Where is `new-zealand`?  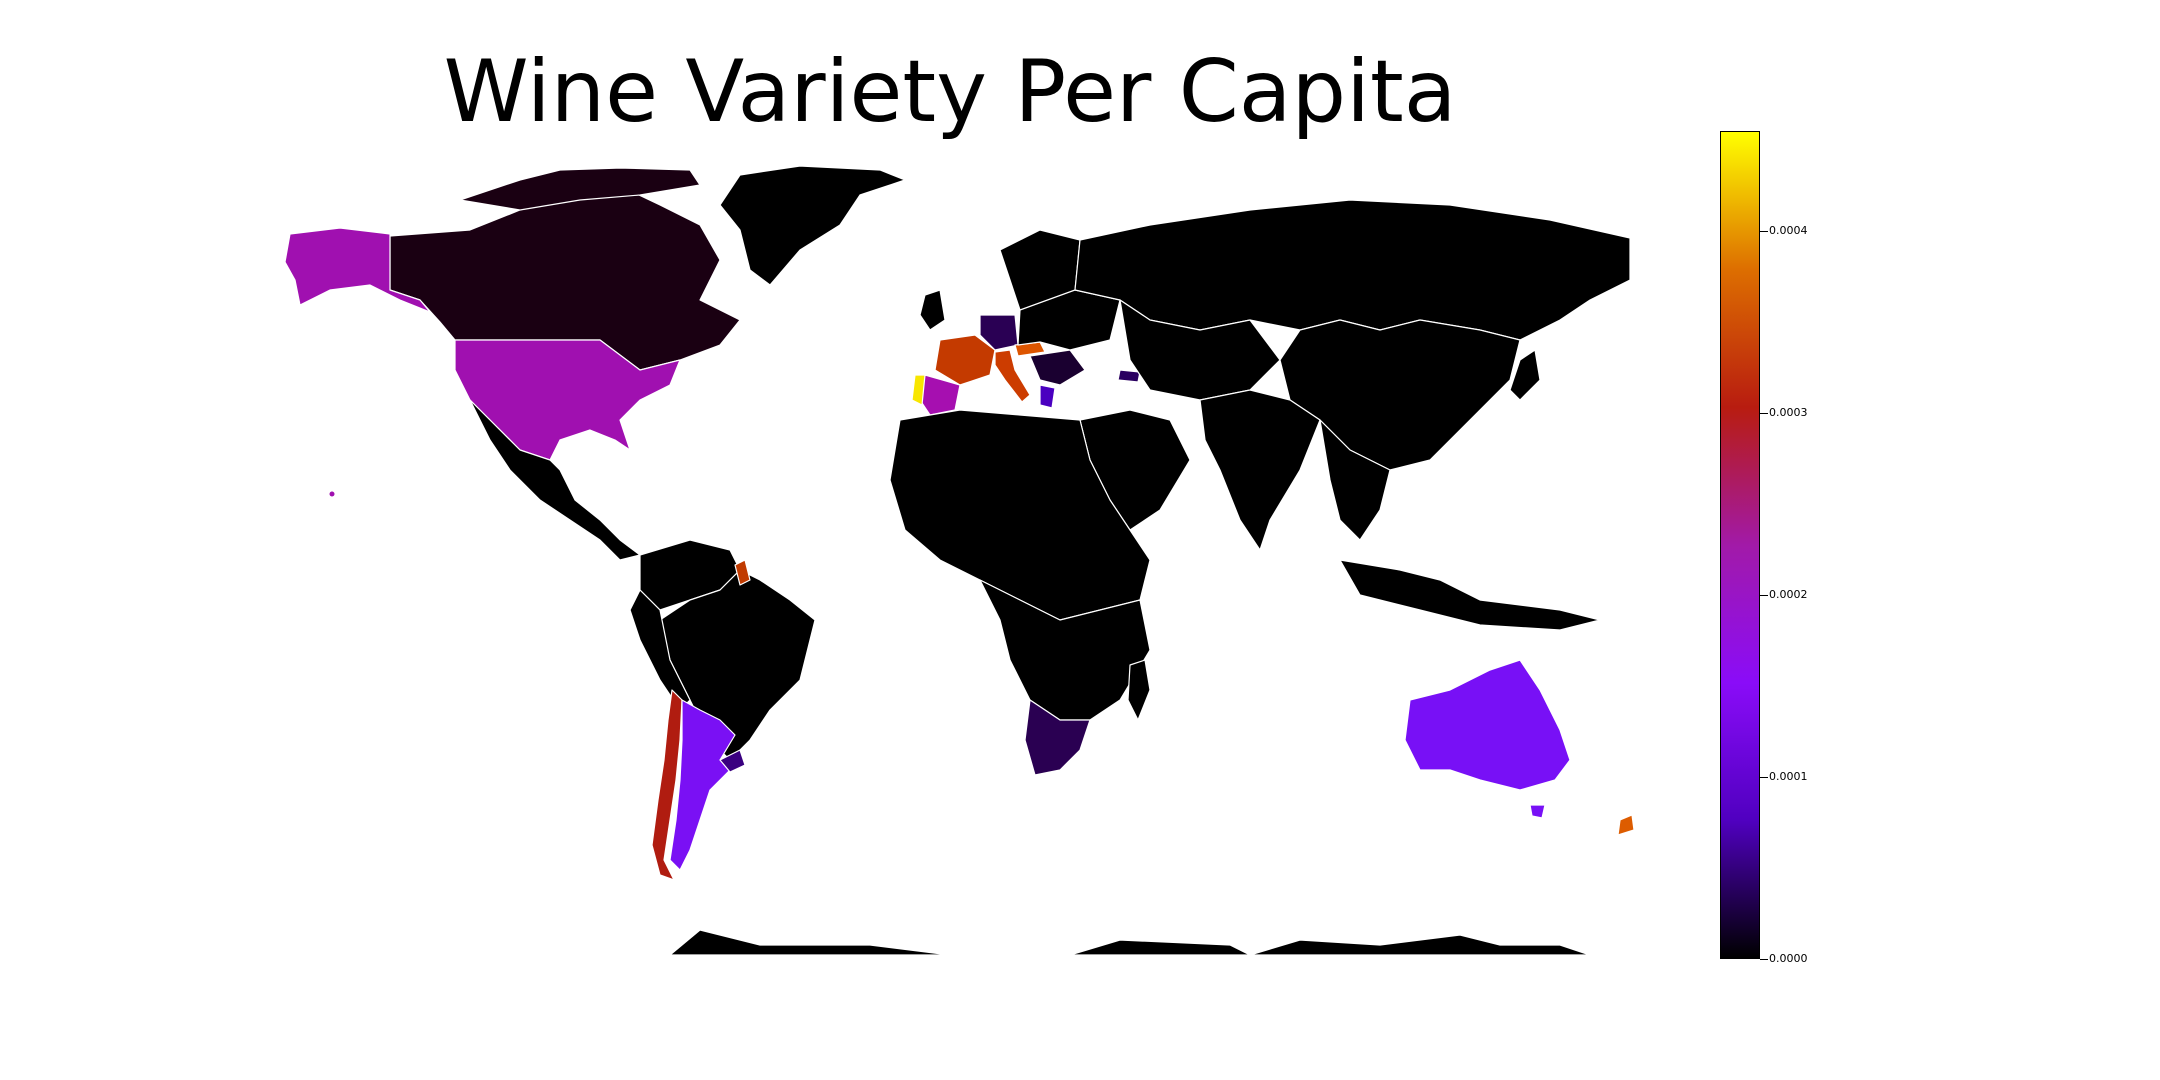 new-zealand is located at coordinates (1626, 825).